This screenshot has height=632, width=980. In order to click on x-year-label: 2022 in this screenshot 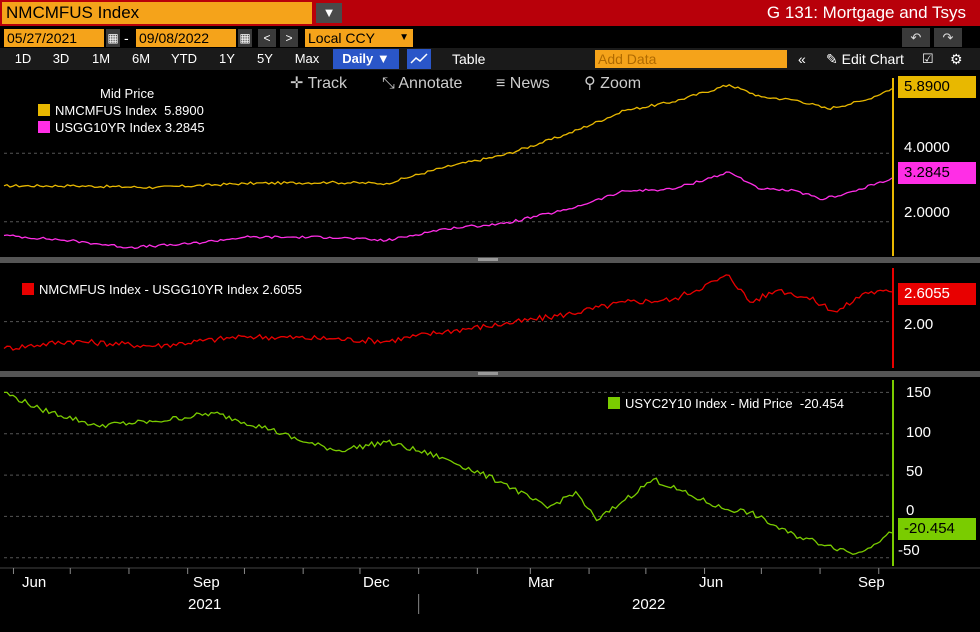, I will do `click(649, 604)`.